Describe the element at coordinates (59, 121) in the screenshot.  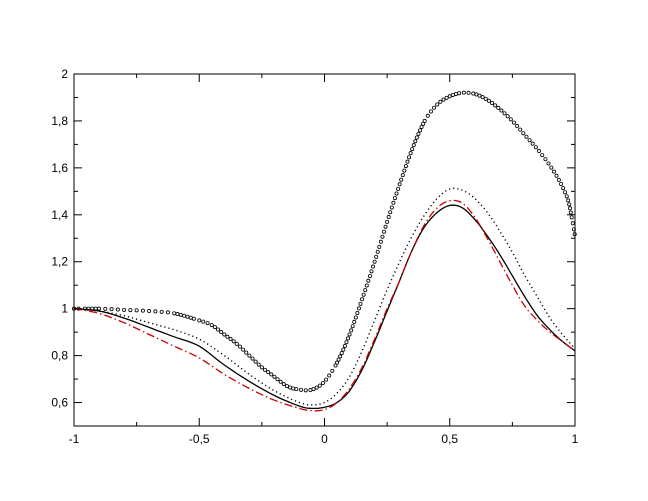
I see `y-tick-label: 1,8` at that location.